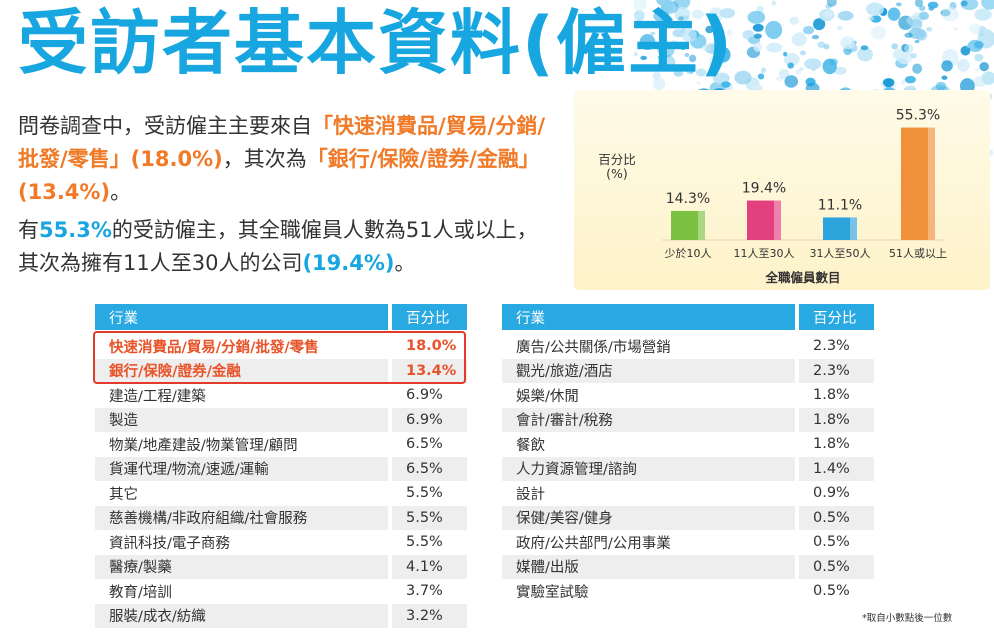 The image size is (994, 636). What do you see at coordinates (552, 592) in the screenshot?
I see `cell-industry: 實驗室試驗` at bounding box center [552, 592].